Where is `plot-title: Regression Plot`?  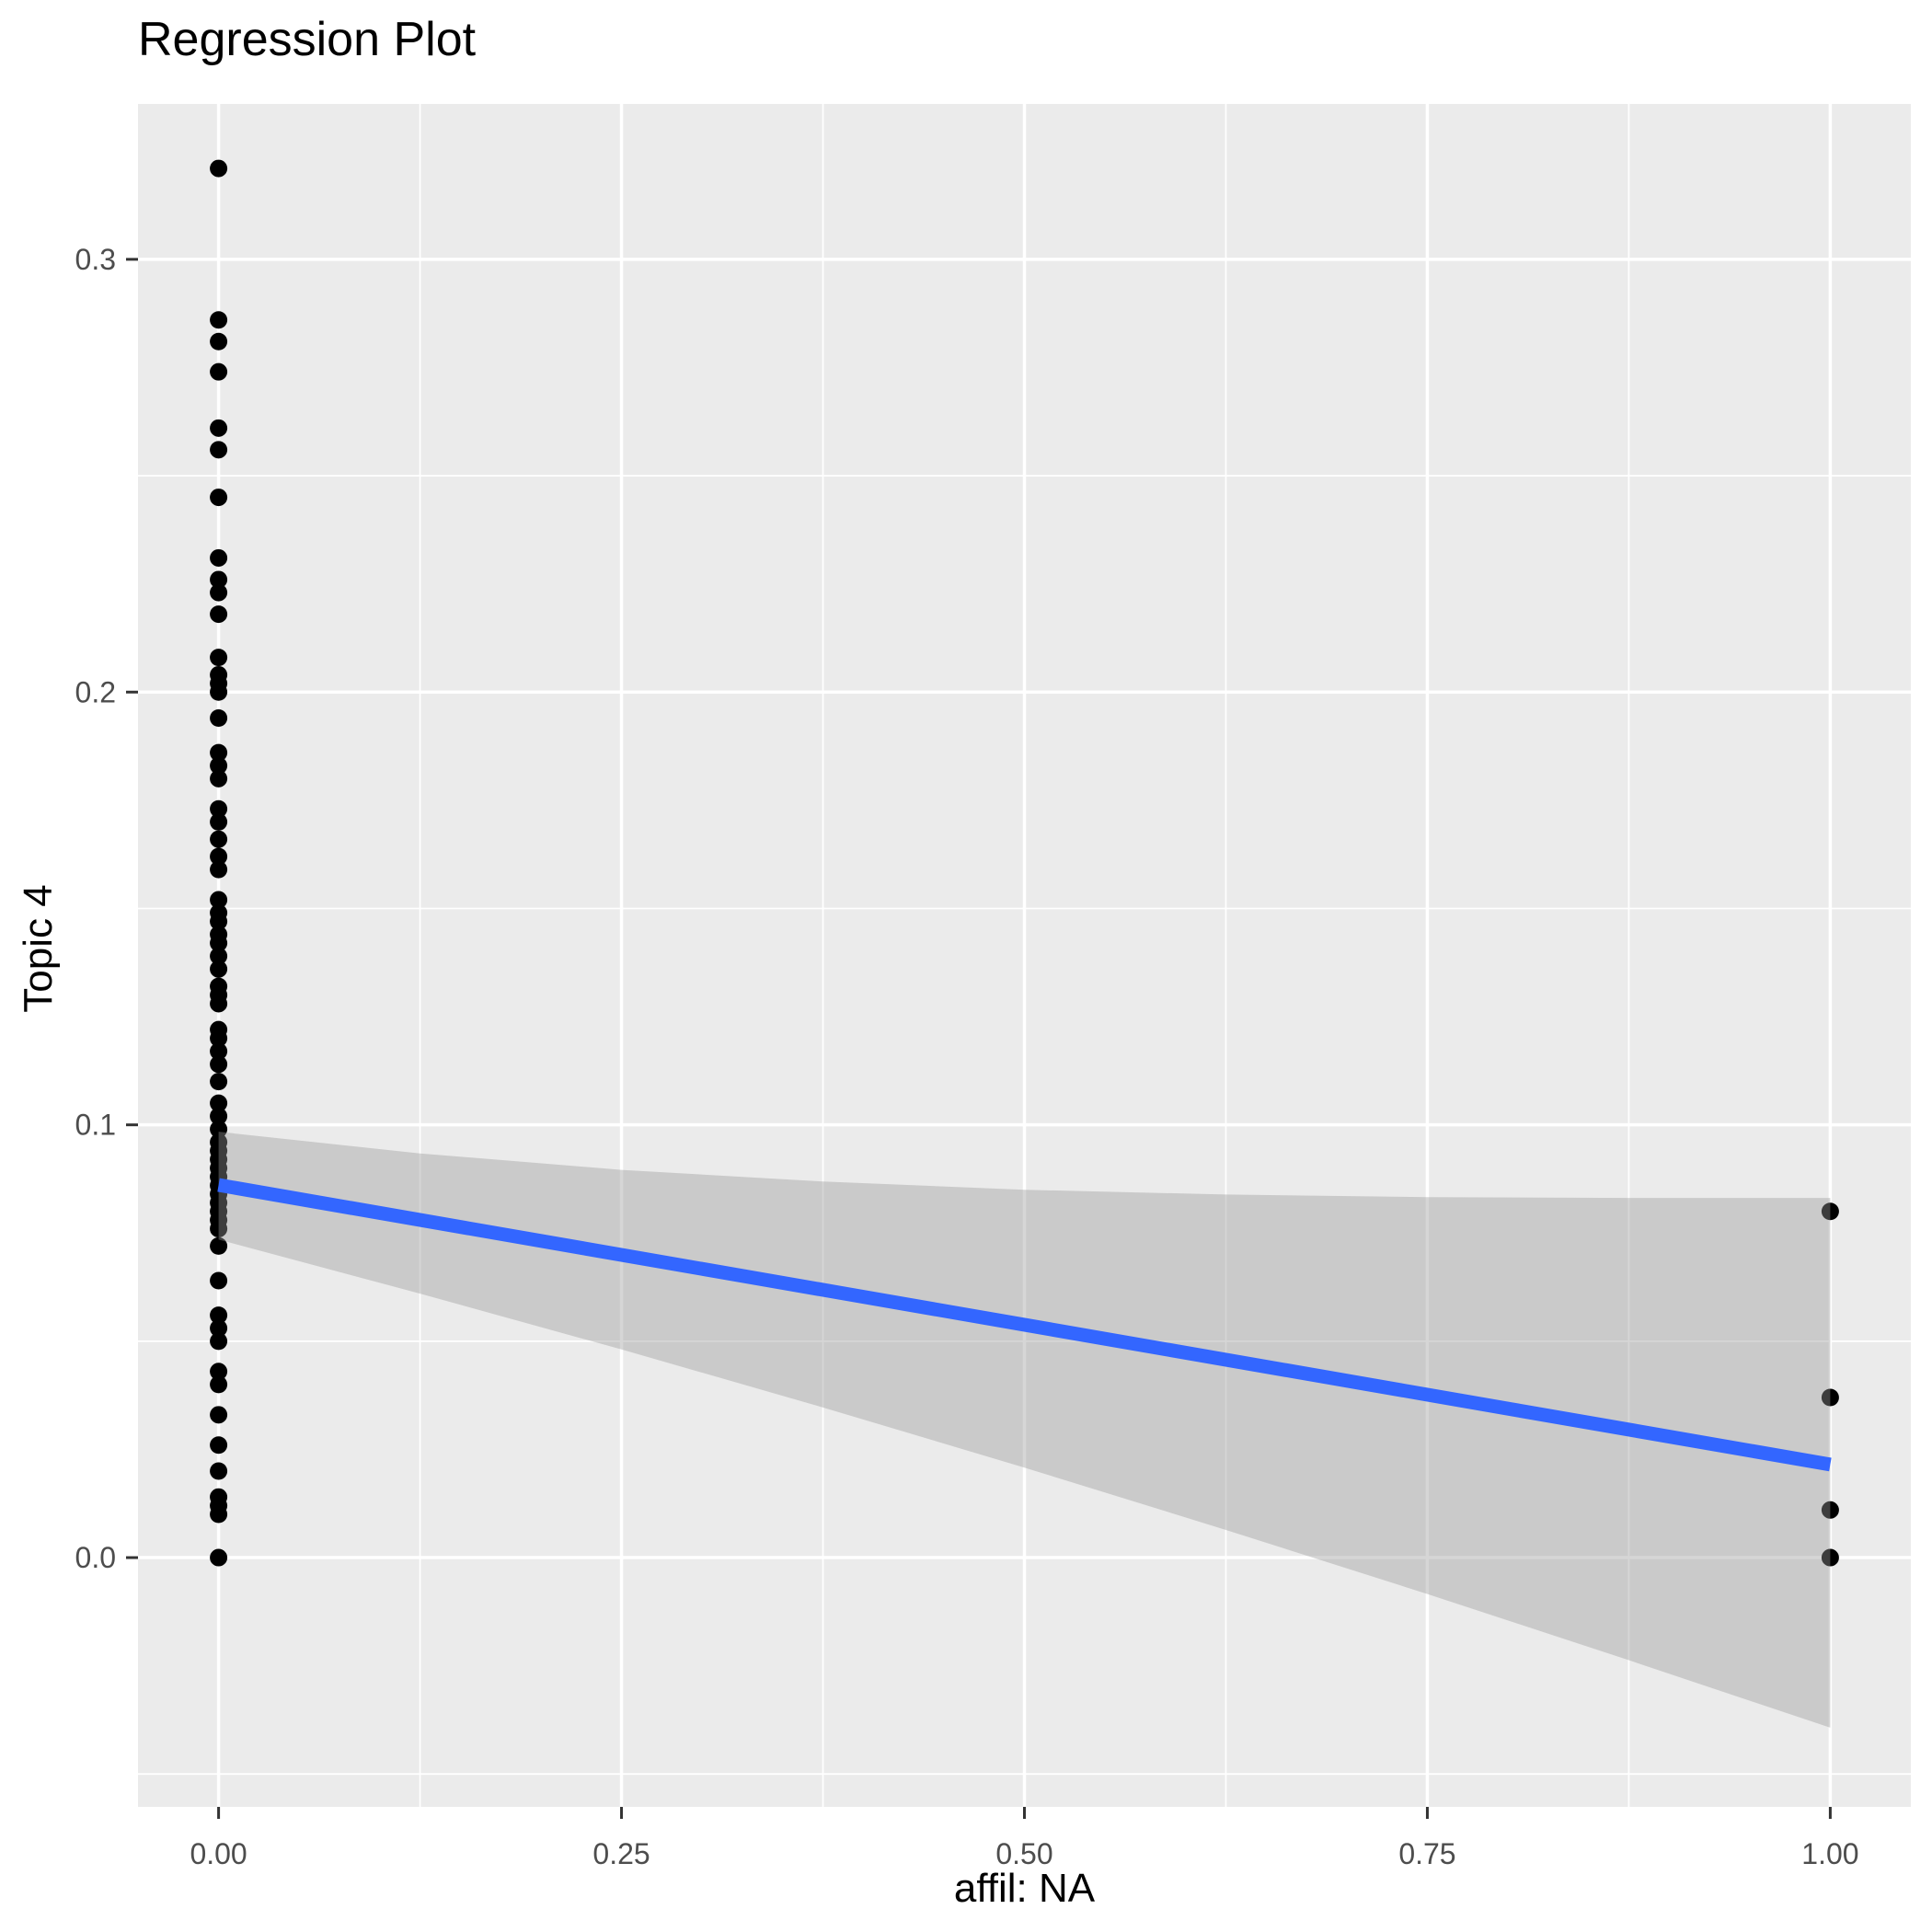 plot-title: Regression Plot is located at coordinates (307, 39).